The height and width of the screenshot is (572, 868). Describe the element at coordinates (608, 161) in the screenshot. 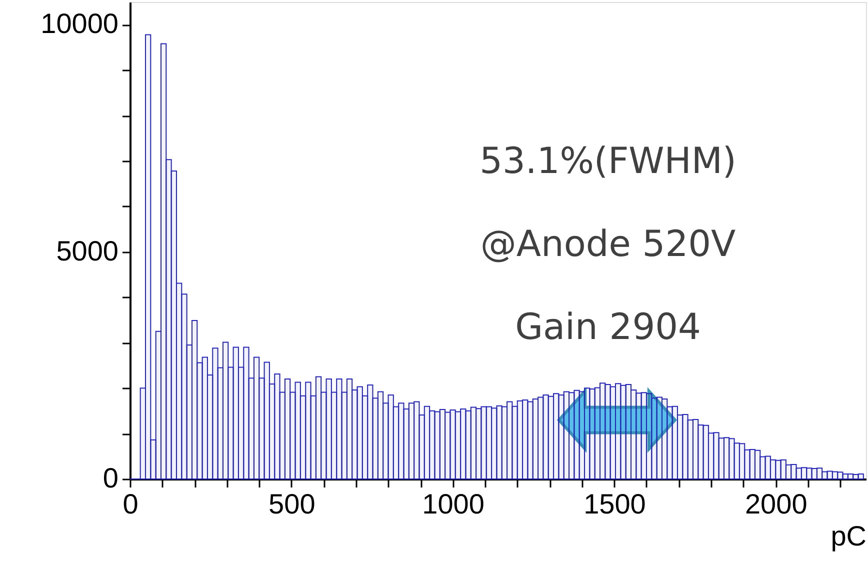

I see `annotation: 53.1%(FWHM)` at that location.